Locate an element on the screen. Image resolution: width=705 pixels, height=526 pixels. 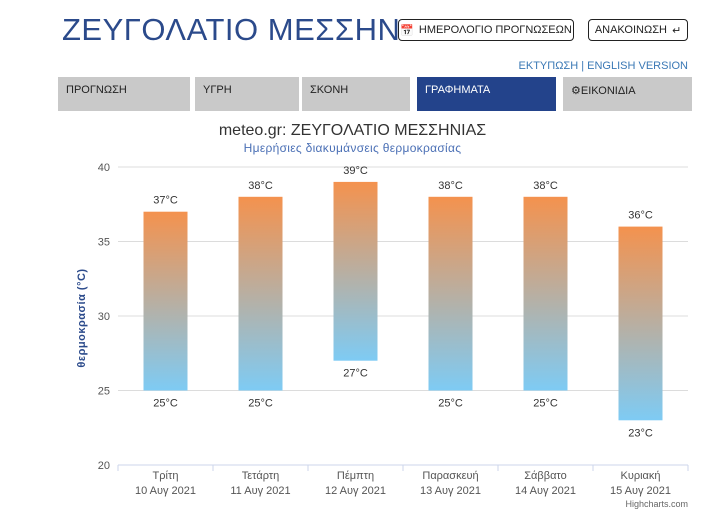
tab-humidity: ΥΓΡΗ is located at coordinates (247, 94).